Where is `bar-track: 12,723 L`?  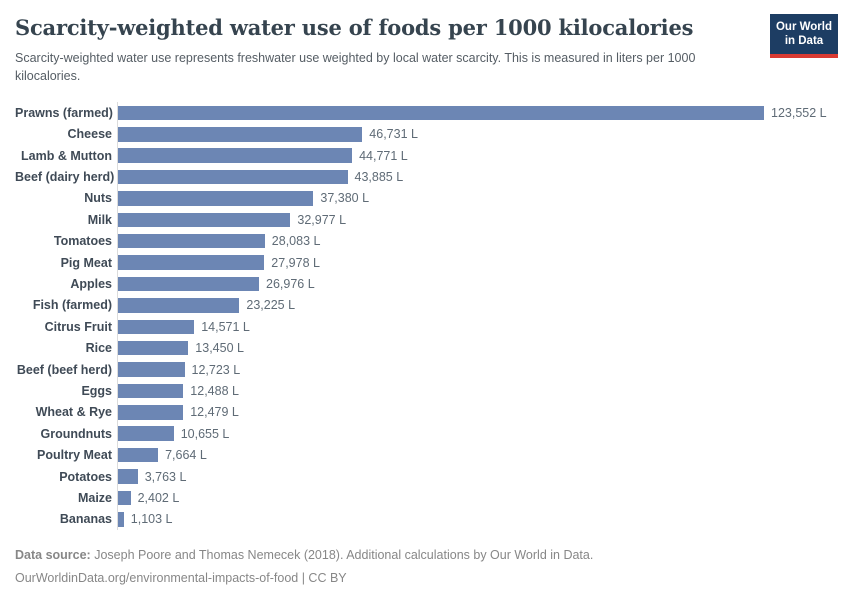 bar-track: 12,723 L is located at coordinates (476, 369).